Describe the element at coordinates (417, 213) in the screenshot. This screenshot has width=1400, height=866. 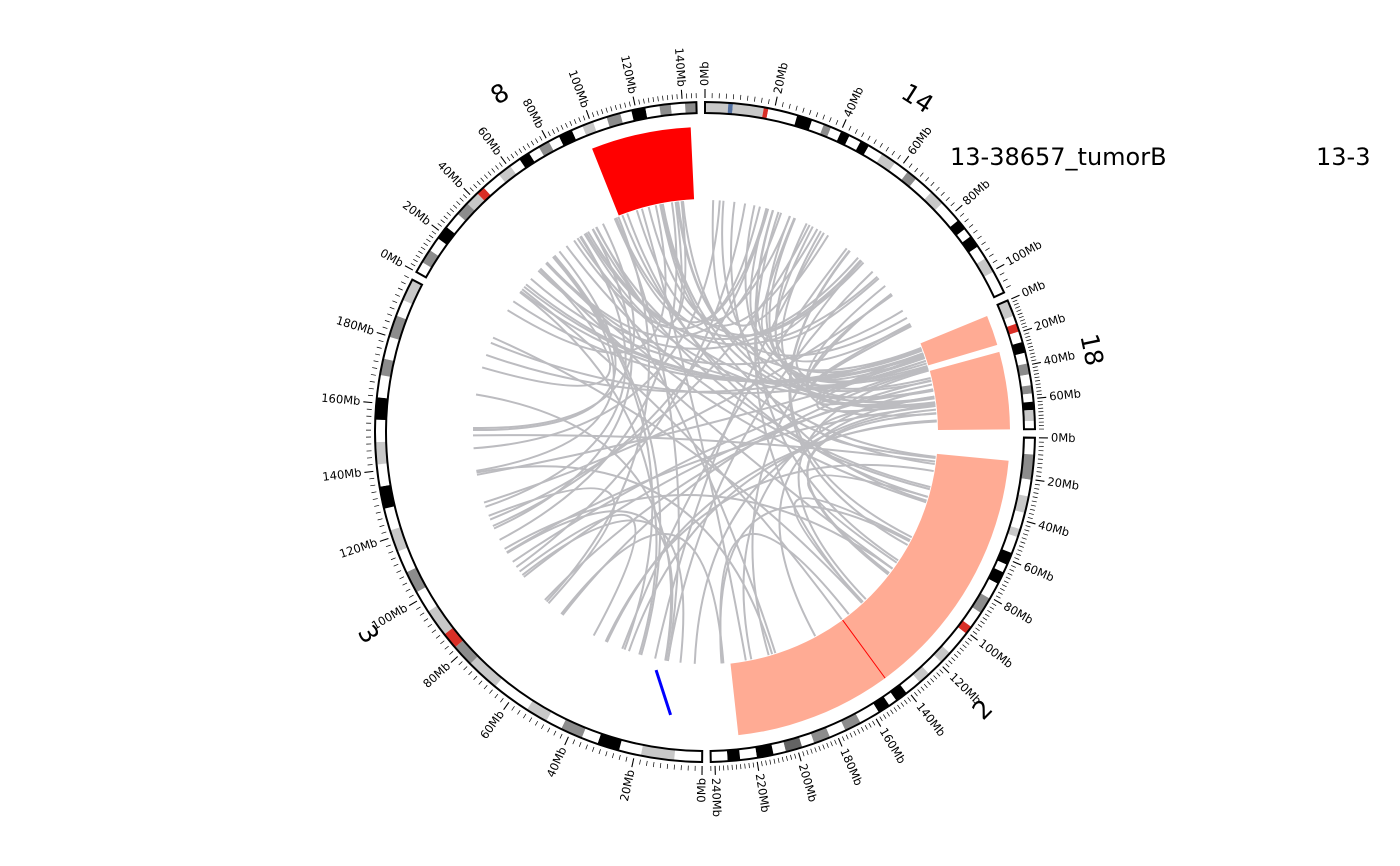
I see `tick-label: 20Mb` at that location.